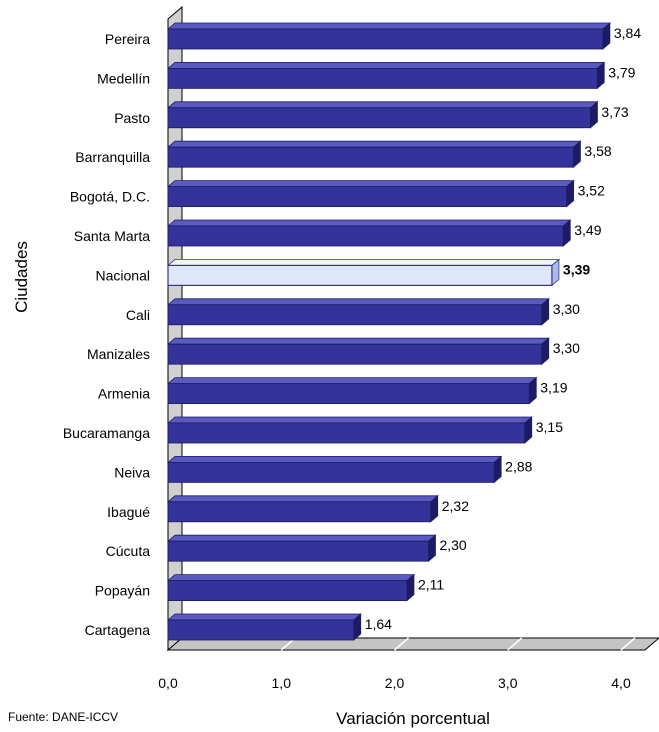 The image size is (659, 732). Describe the element at coordinates (597, 151) in the screenshot. I see `value-label: 3,58` at that location.